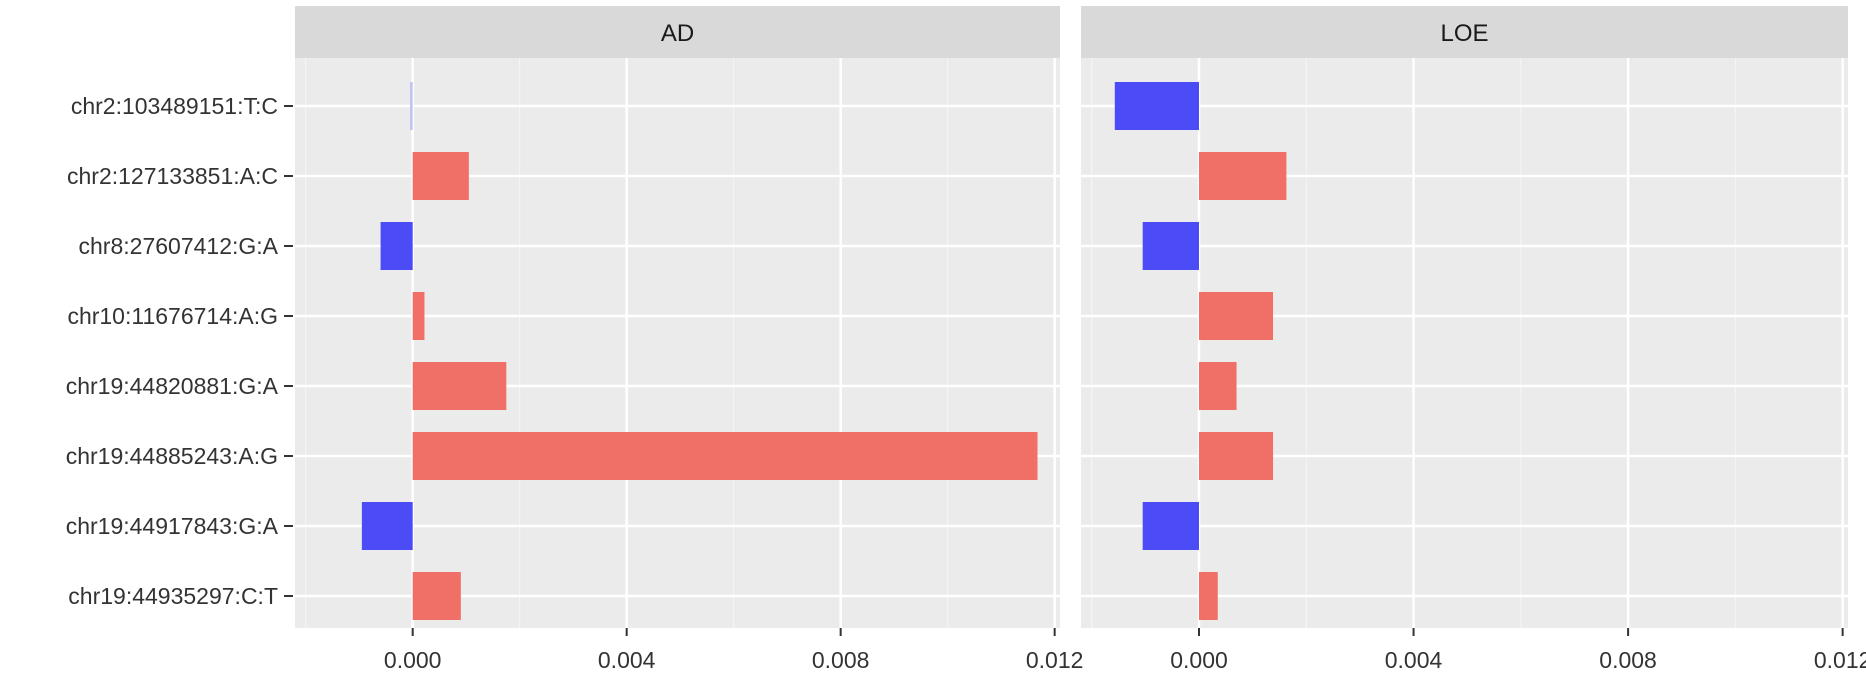 The width and height of the screenshot is (1866, 688). Describe the element at coordinates (172, 316) in the screenshot. I see `y-tick-label: chr10:11676714:A:G` at that location.